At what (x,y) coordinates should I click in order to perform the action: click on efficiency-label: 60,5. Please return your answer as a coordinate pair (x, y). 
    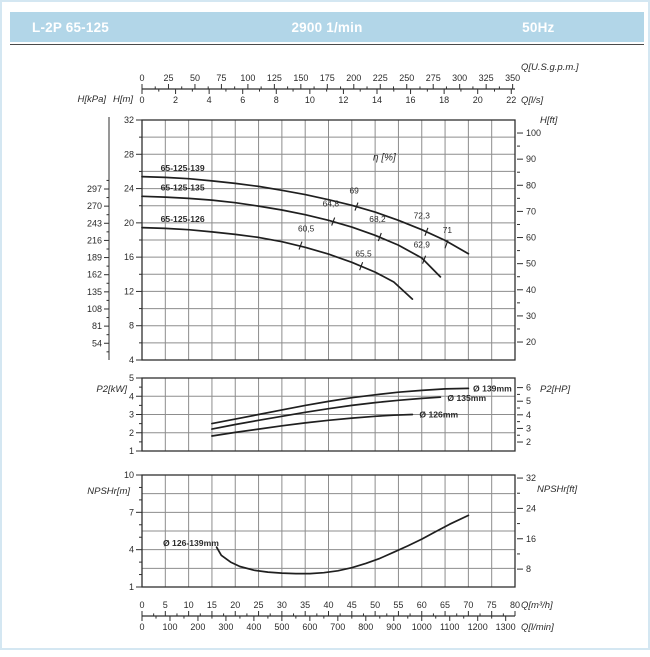
    Looking at the image, I should click on (306, 228).